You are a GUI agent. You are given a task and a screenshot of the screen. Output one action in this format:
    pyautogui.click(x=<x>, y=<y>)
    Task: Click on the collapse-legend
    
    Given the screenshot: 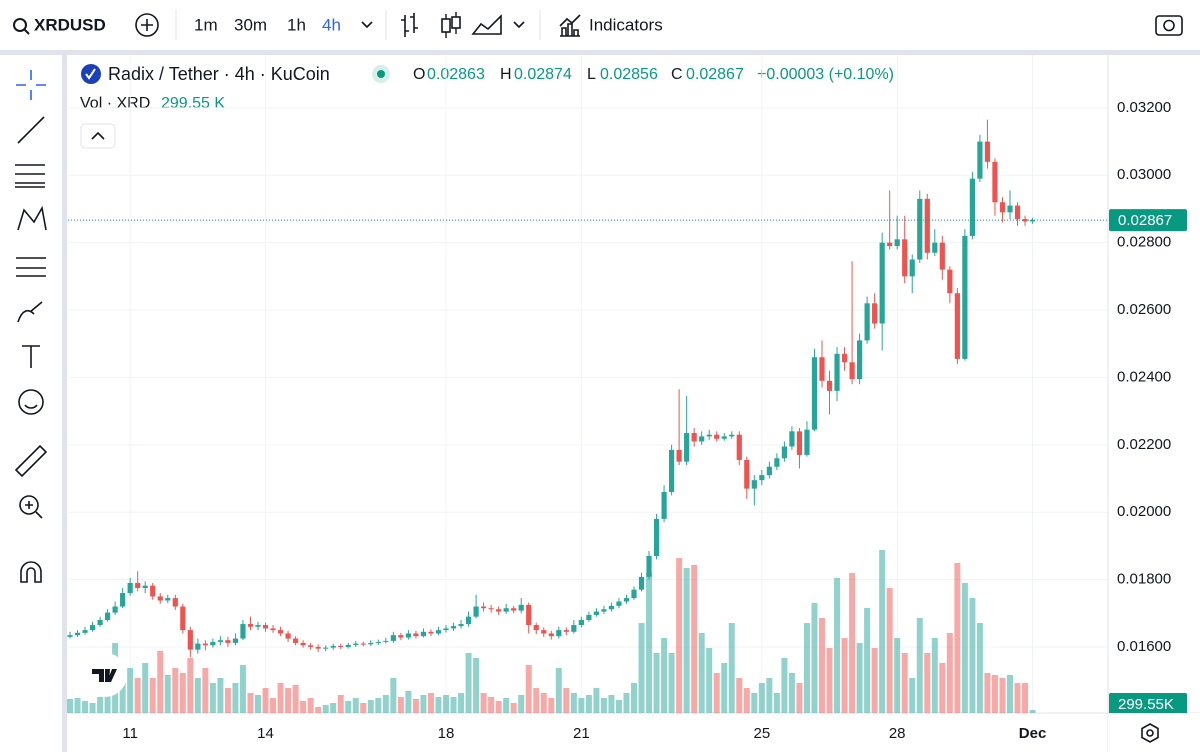 What is the action you would take?
    pyautogui.click(x=98, y=136)
    